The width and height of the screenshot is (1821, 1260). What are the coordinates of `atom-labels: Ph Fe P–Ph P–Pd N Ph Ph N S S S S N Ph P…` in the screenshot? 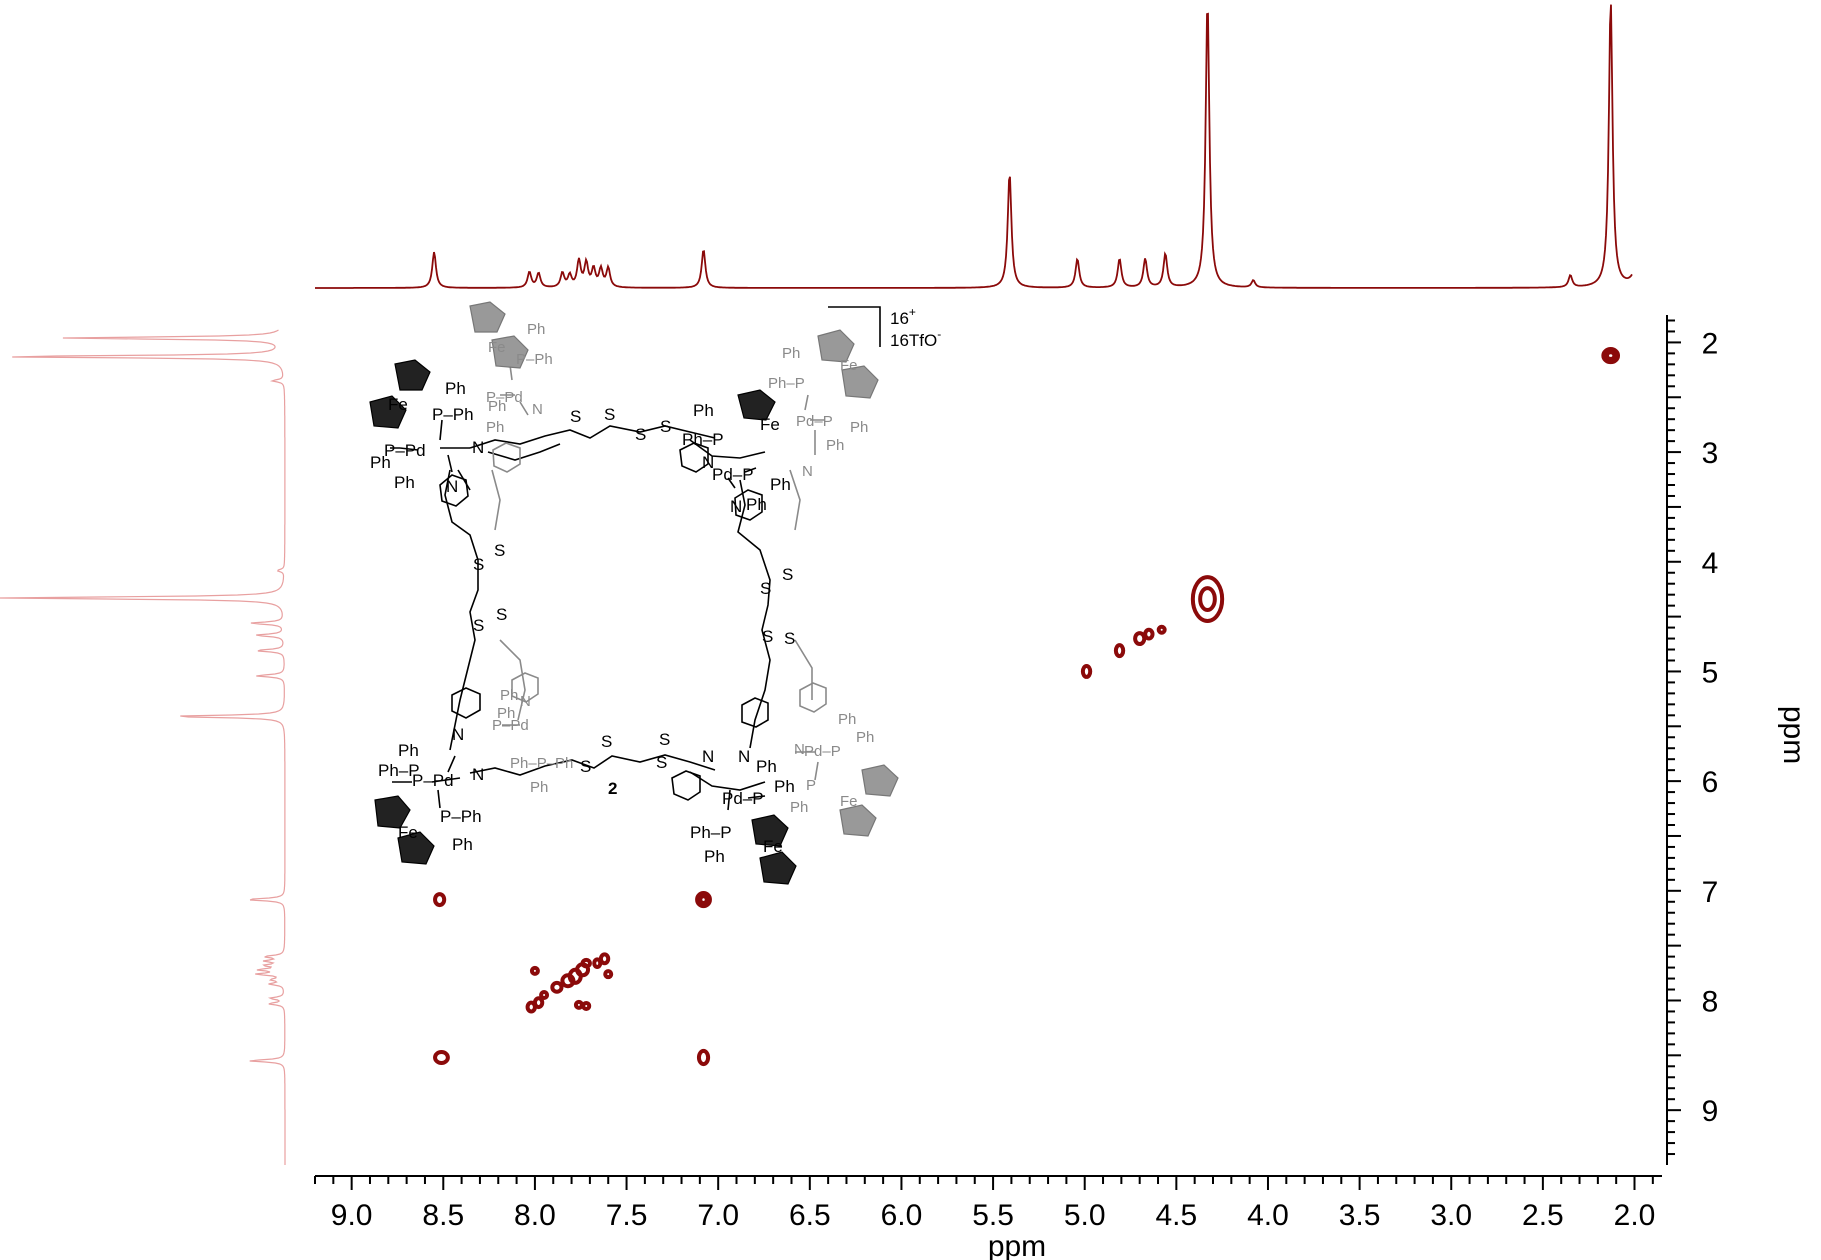 It's located at (582, 622).